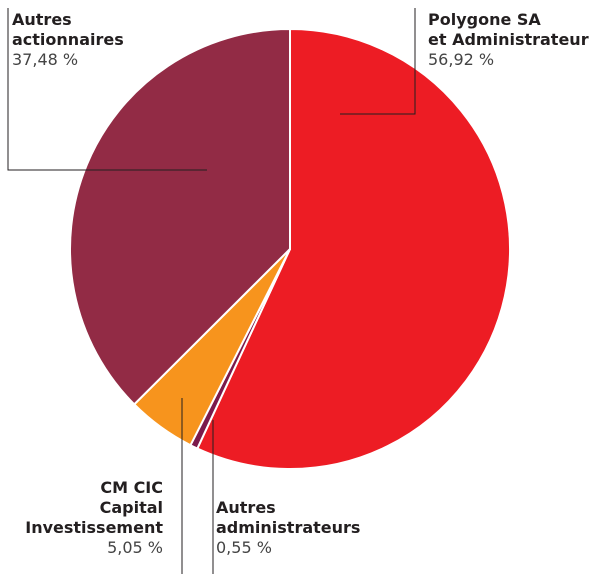  Describe the element at coordinates (244, 547) in the screenshot. I see `value-label: 0,55 %` at that location.